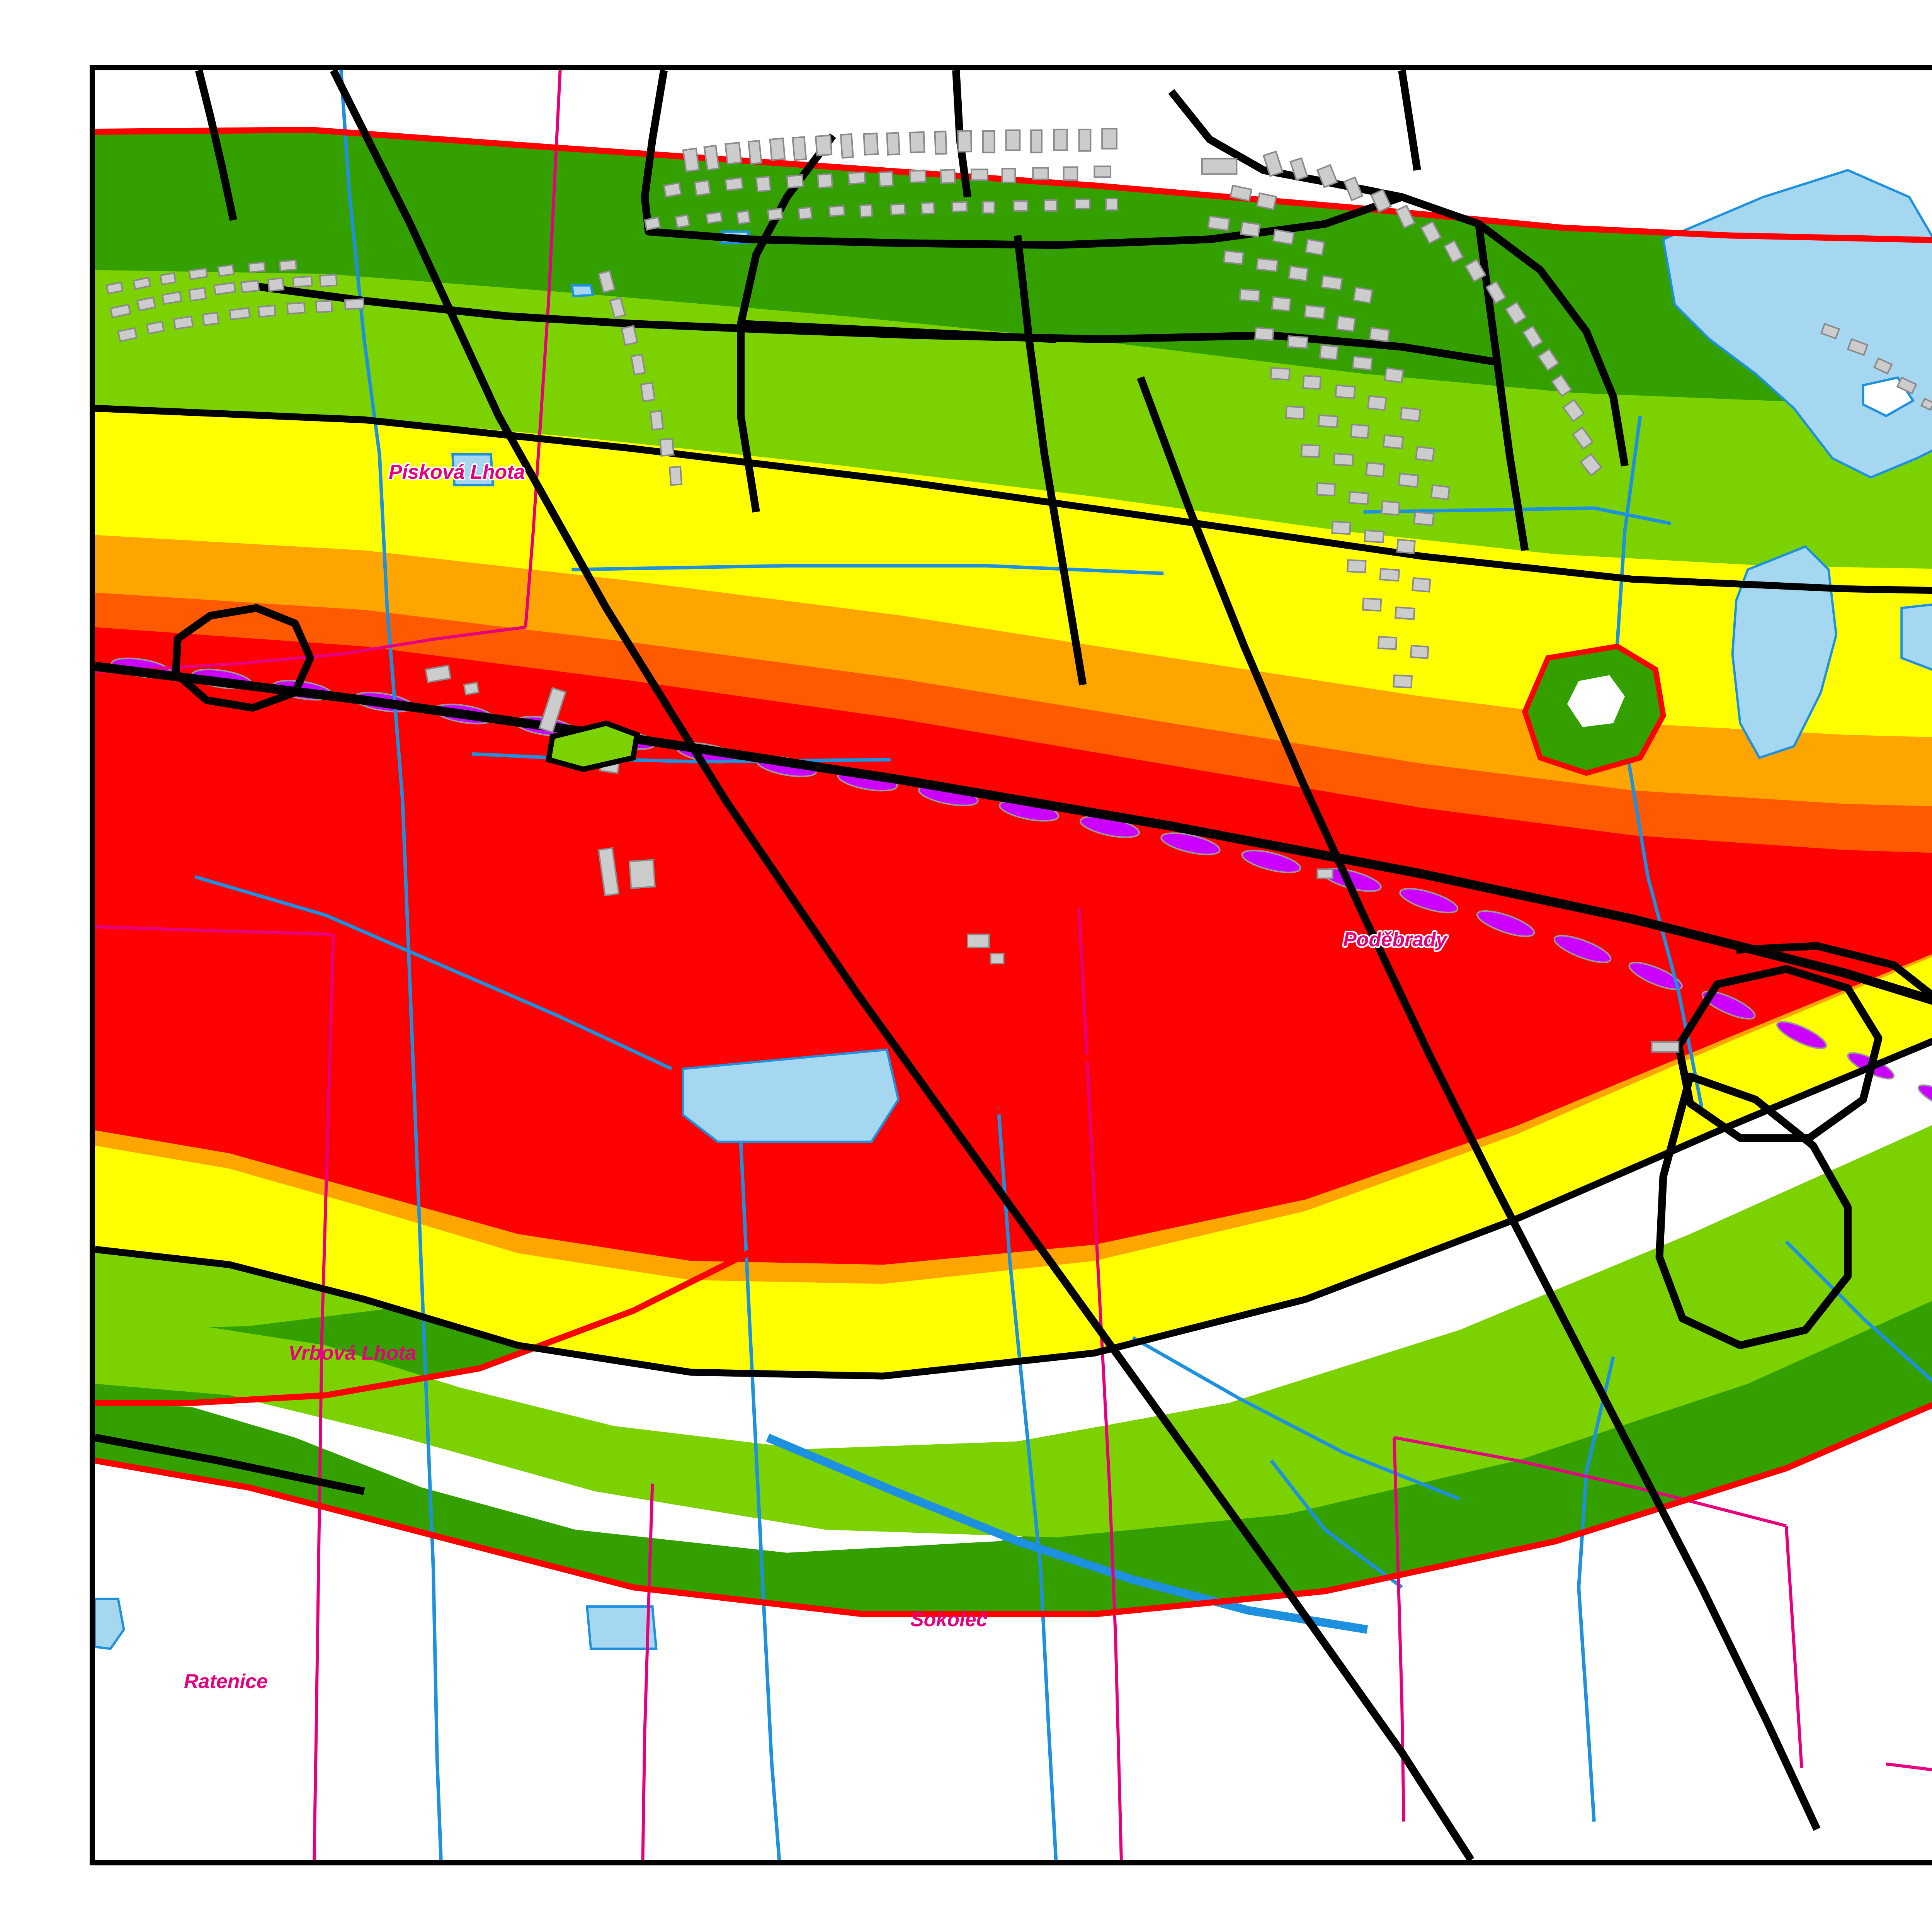 The width and height of the screenshot is (1932, 1916). What do you see at coordinates (791, 1095) in the screenshot?
I see `lake-small-sw` at bounding box center [791, 1095].